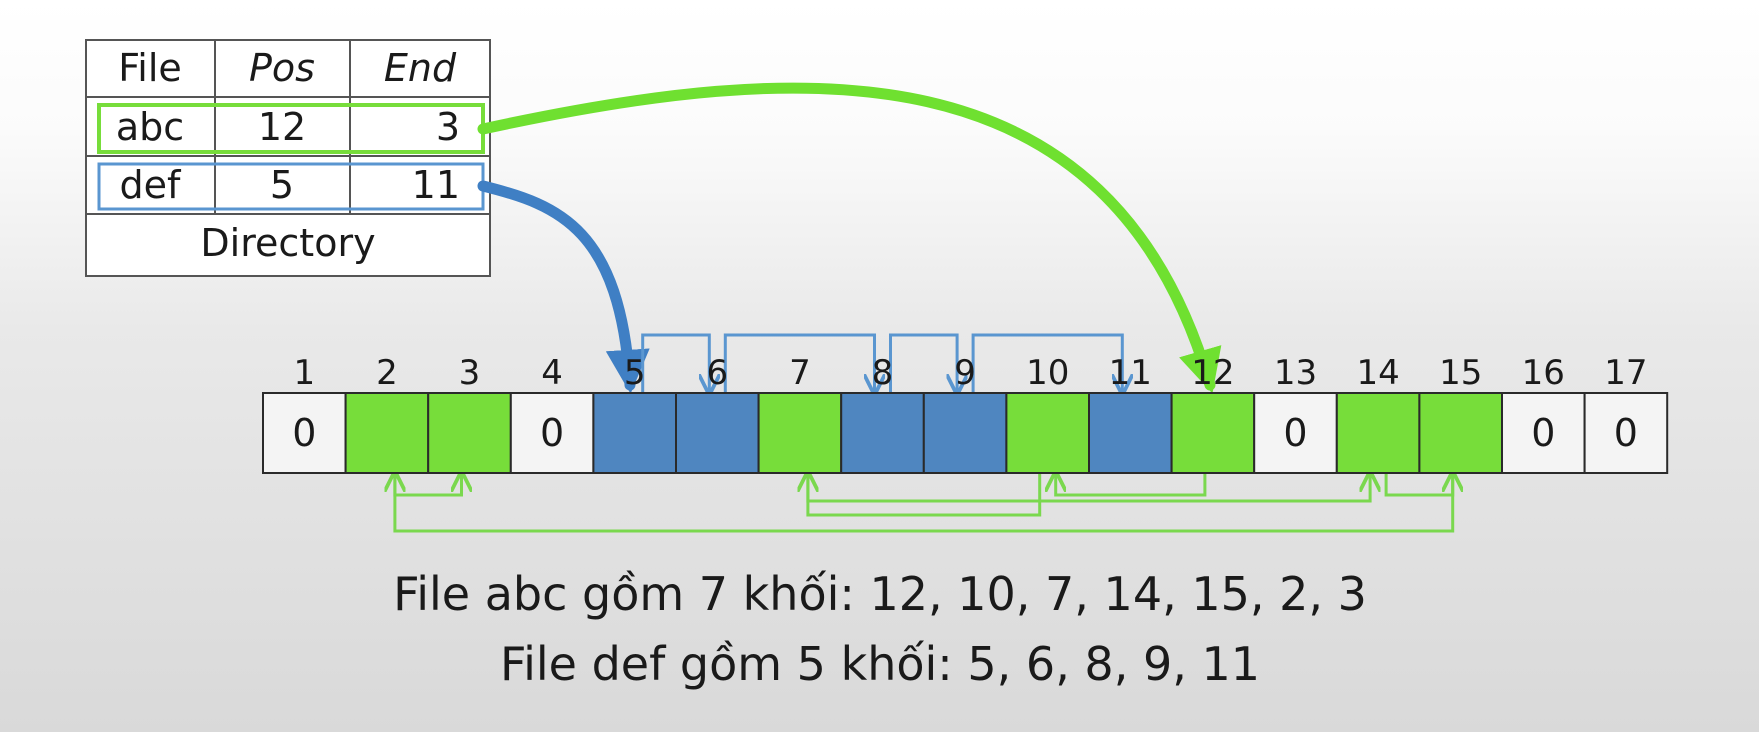 The height and width of the screenshot is (732, 1759). I want to click on row-def-pos: 5, so click(282, 185).